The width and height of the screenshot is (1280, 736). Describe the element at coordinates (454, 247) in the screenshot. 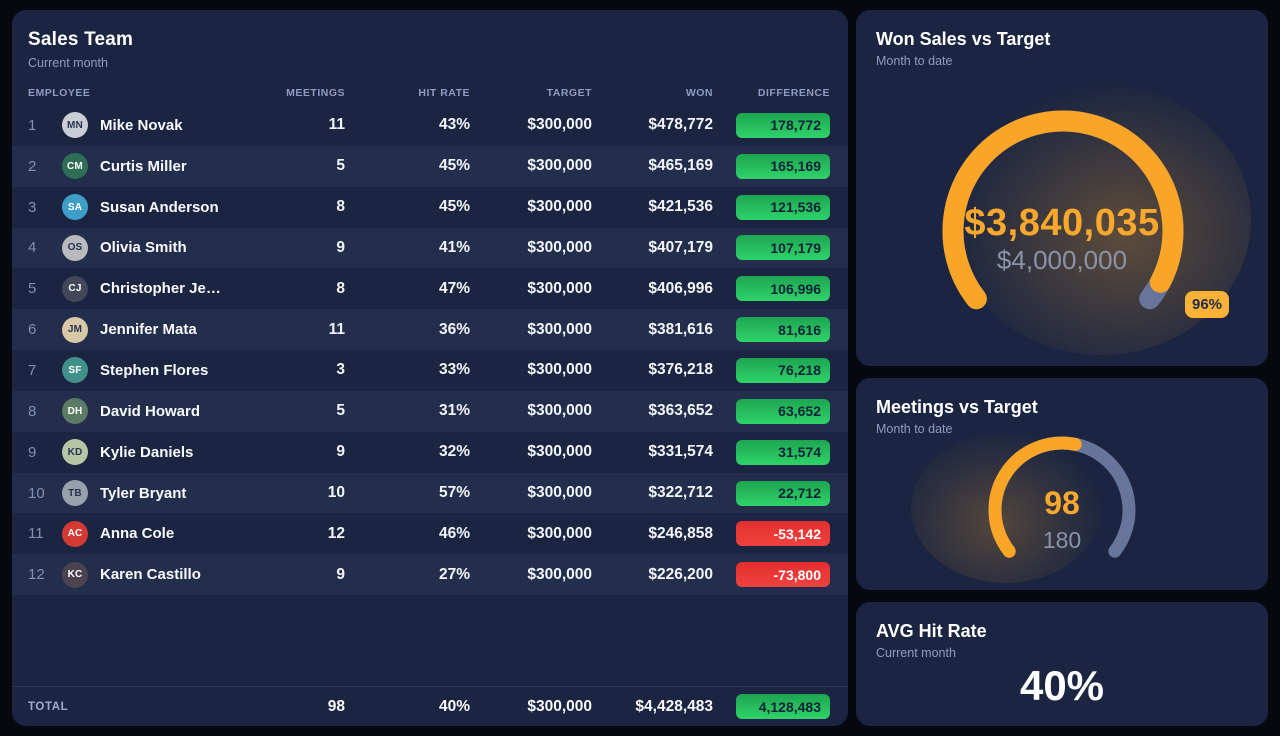

I see `hit-rate-value: 41%` at that location.